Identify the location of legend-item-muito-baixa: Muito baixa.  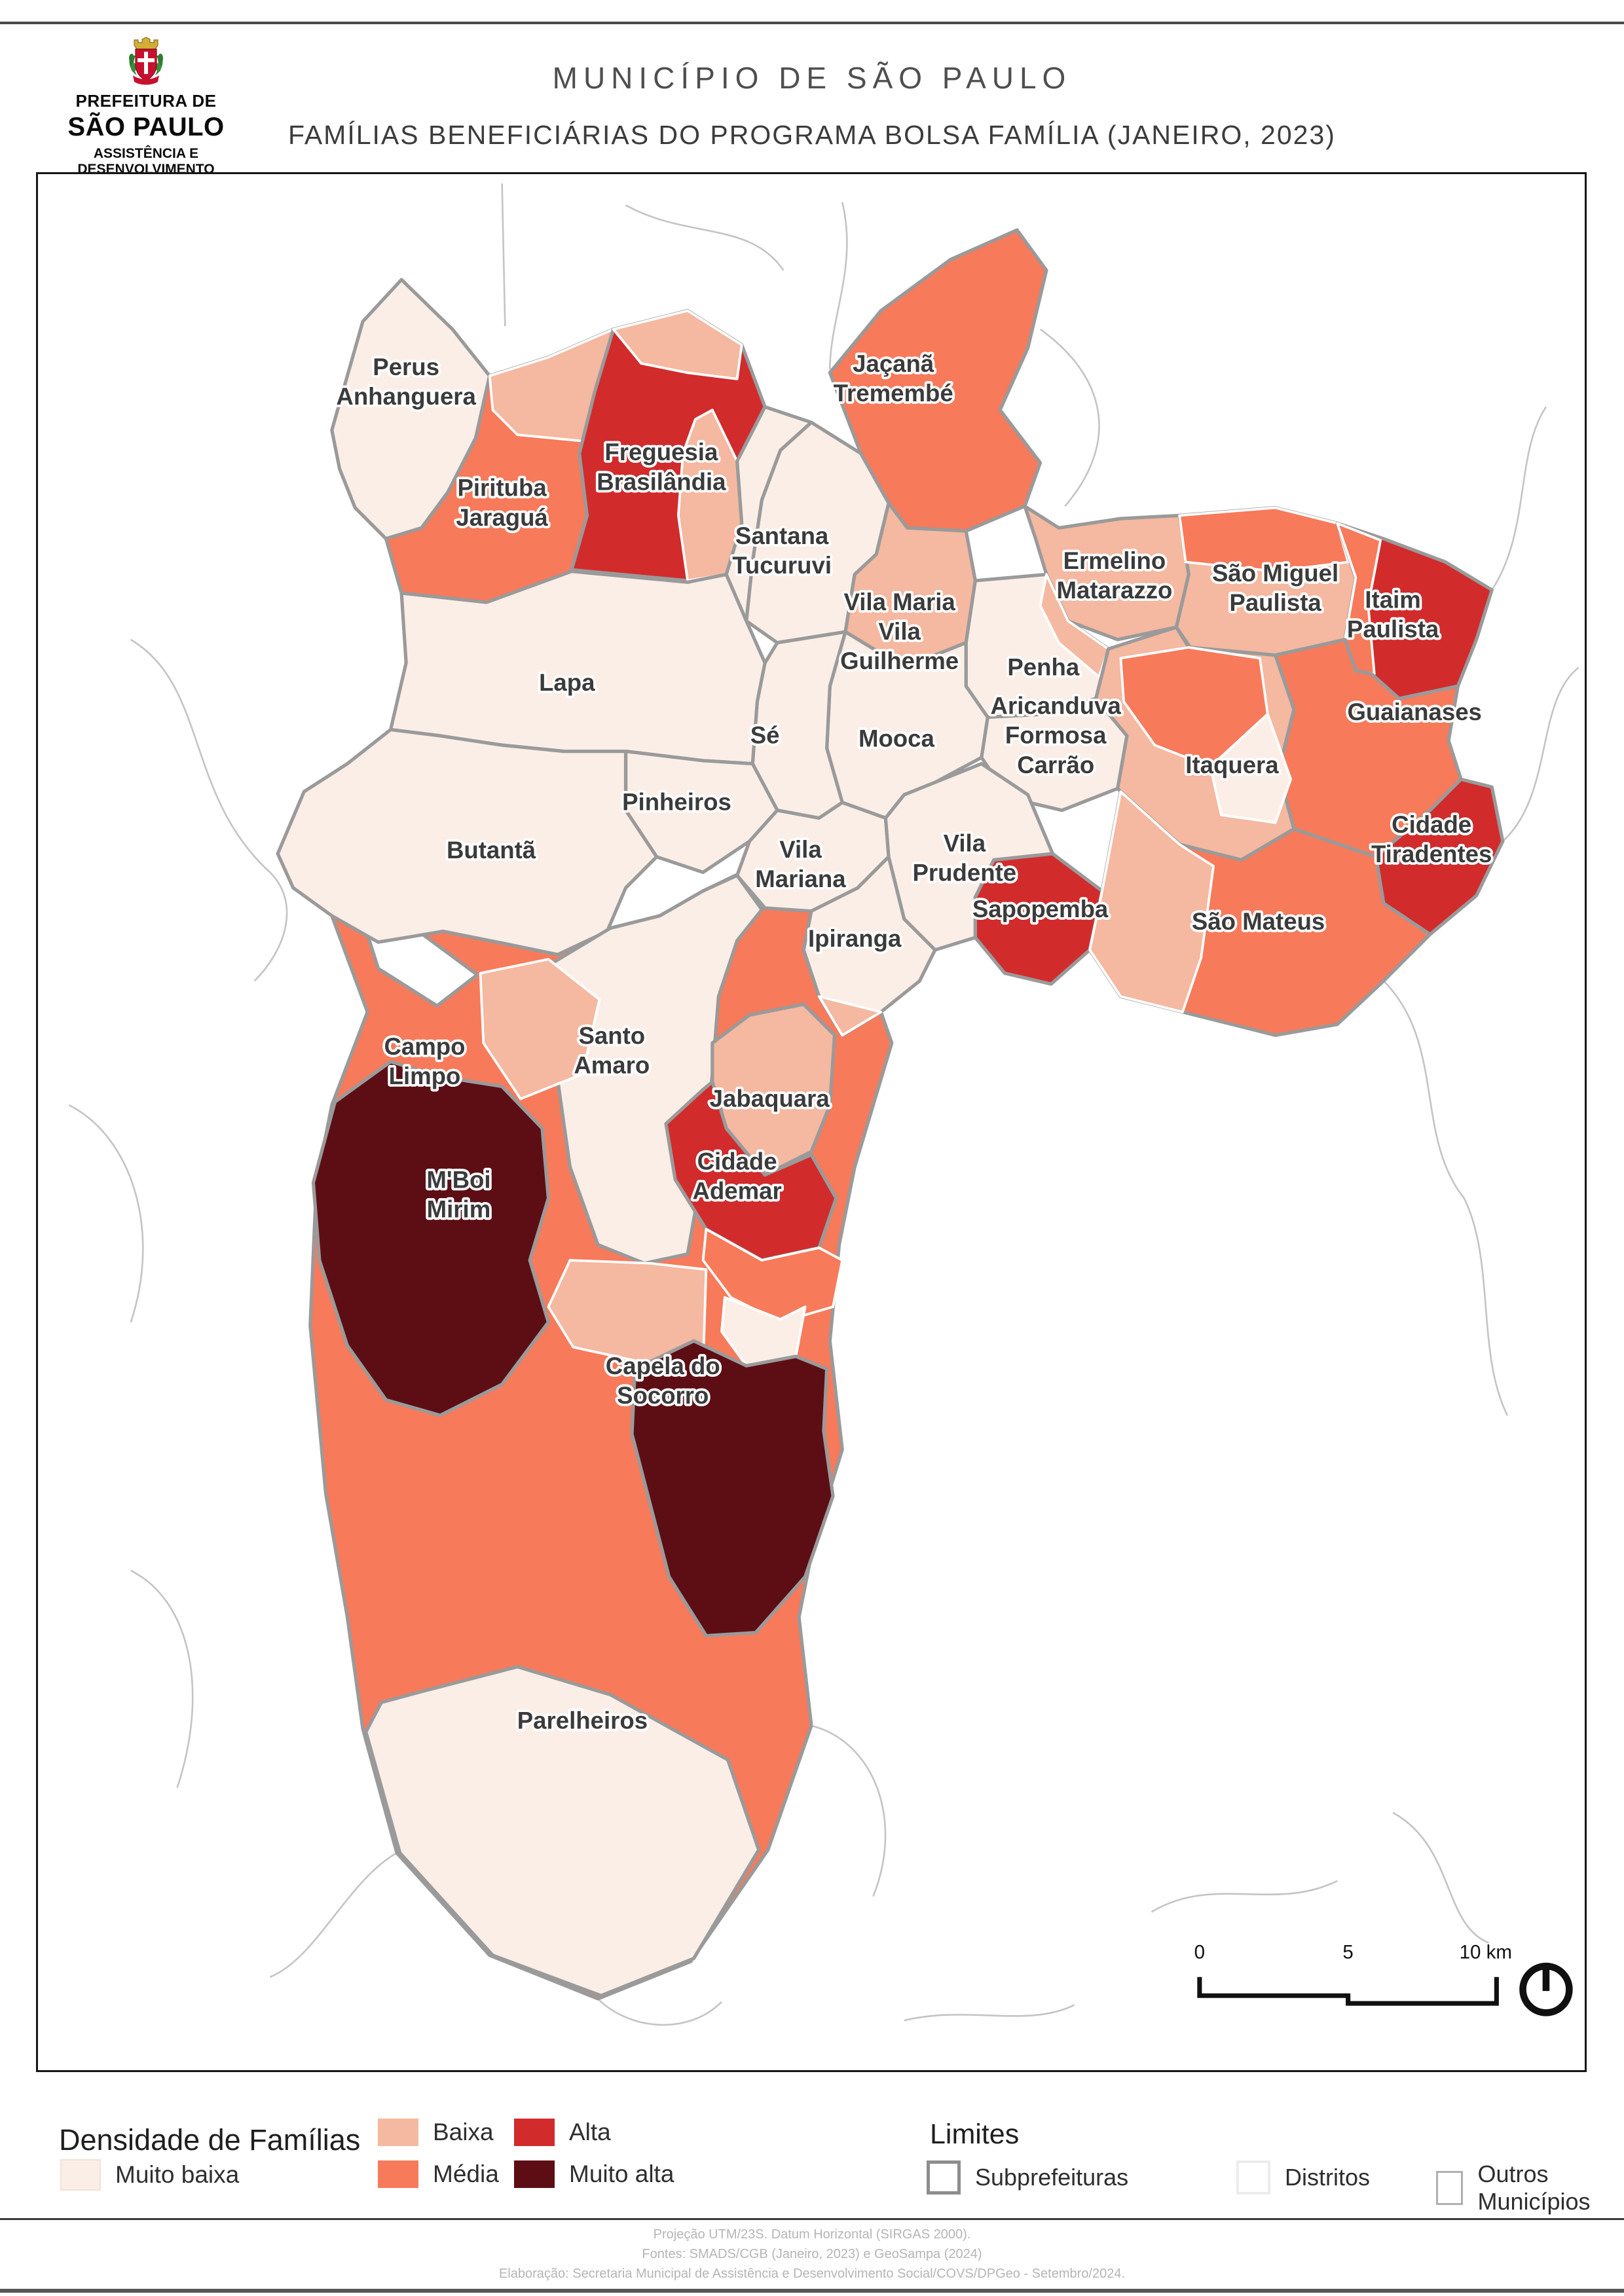
(149, 2175).